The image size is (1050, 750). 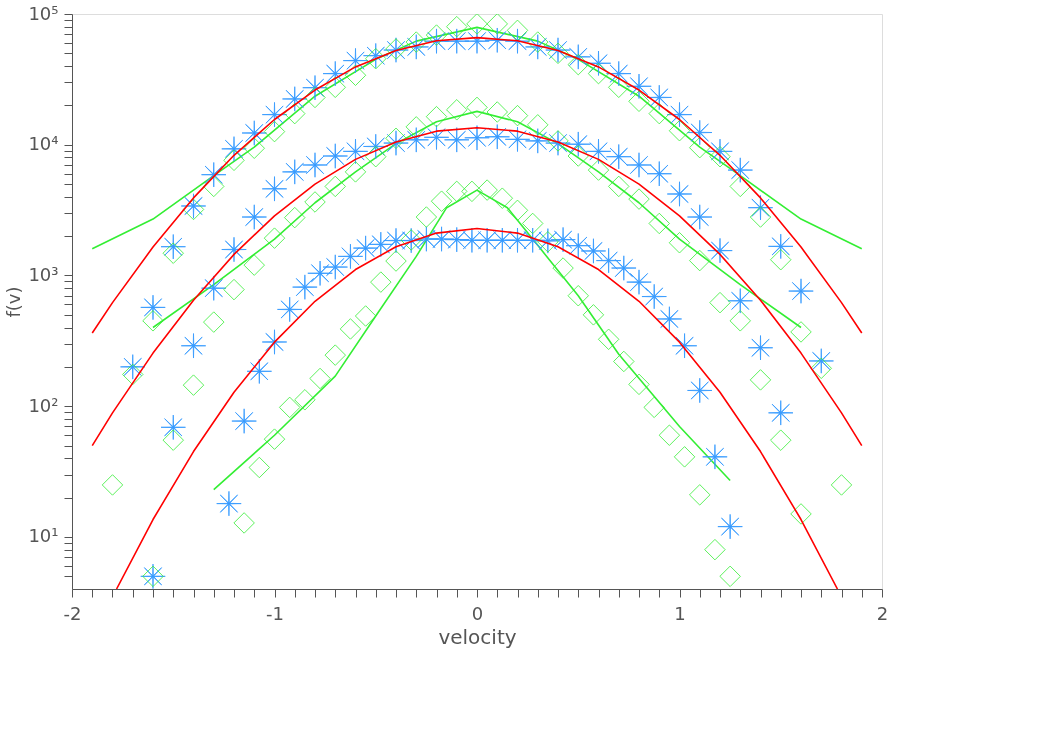 What do you see at coordinates (882, 613) in the screenshot?
I see `x-tick-label: 2` at bounding box center [882, 613].